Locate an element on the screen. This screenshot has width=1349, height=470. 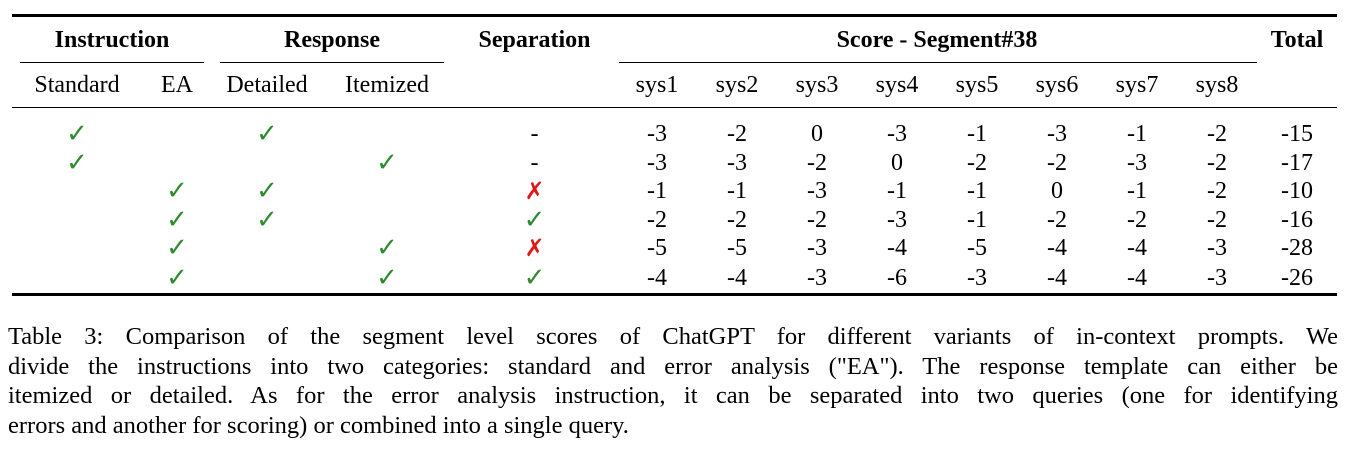
instruction-group-header: Instruction is located at coordinates (112, 39).